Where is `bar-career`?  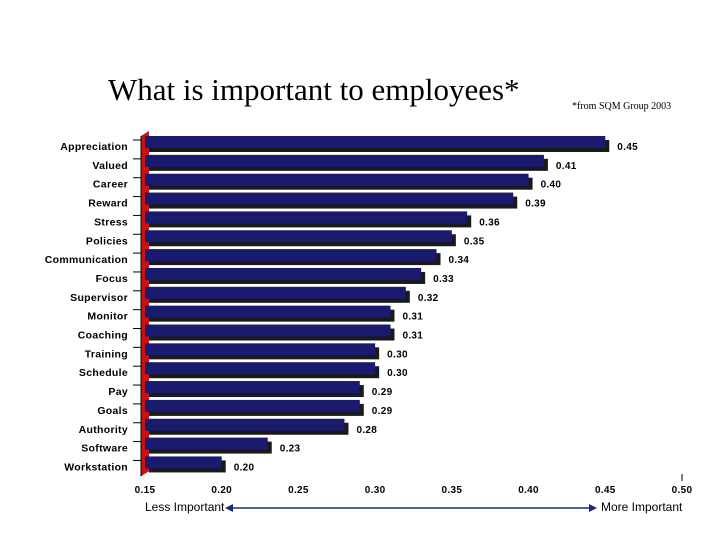
bar-career is located at coordinates (337, 179).